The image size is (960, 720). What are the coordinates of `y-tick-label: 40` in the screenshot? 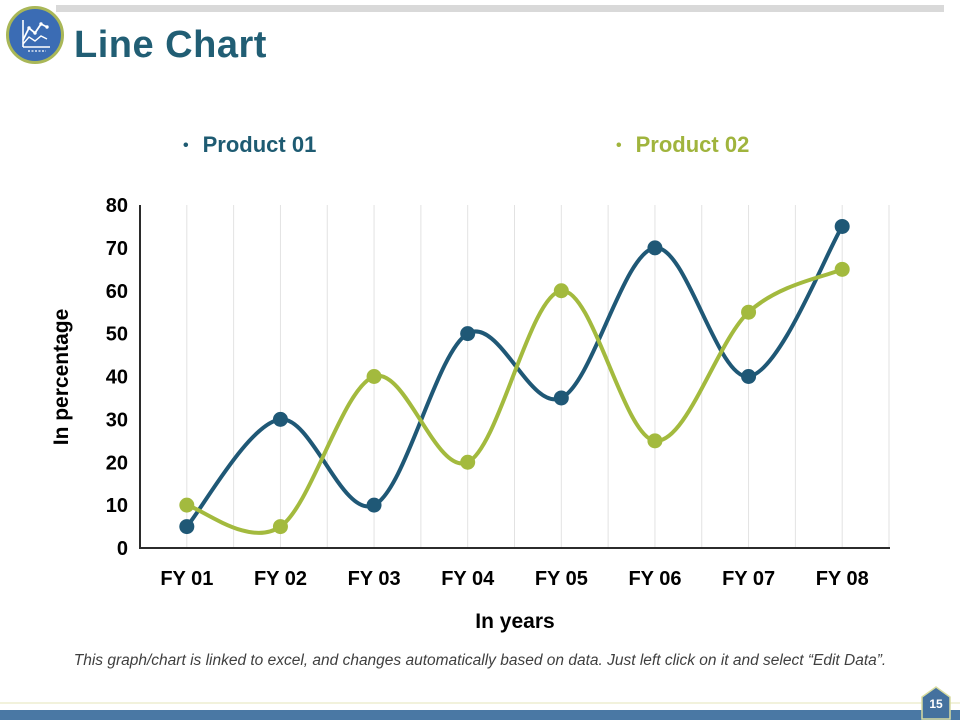 It's located at (117, 378).